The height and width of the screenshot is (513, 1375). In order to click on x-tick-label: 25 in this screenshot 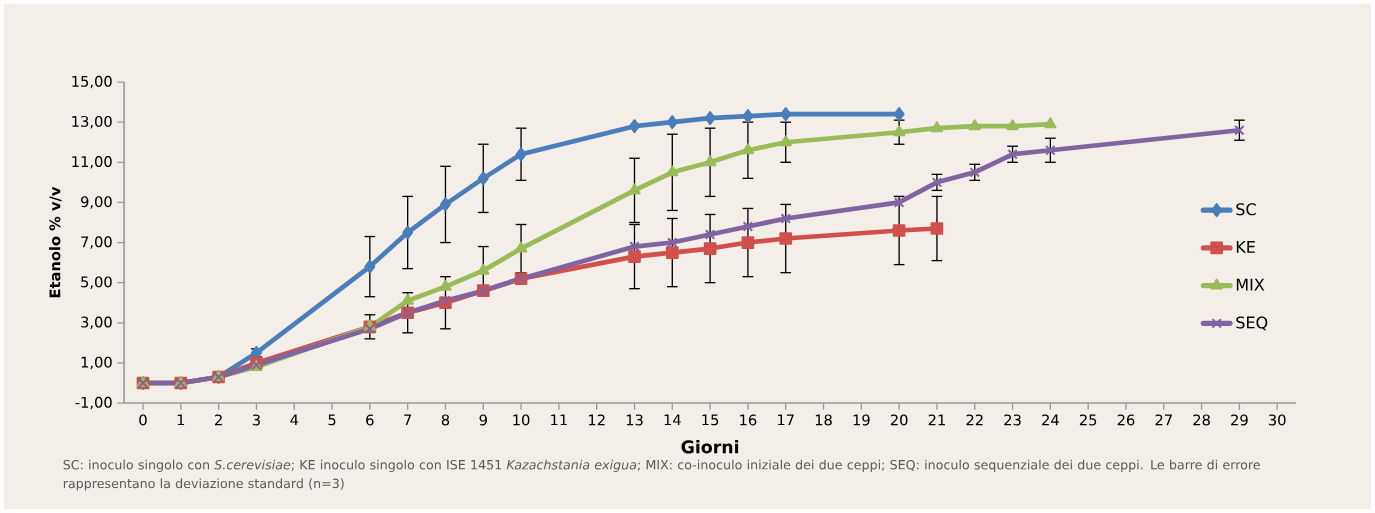, I will do `click(1088, 420)`.